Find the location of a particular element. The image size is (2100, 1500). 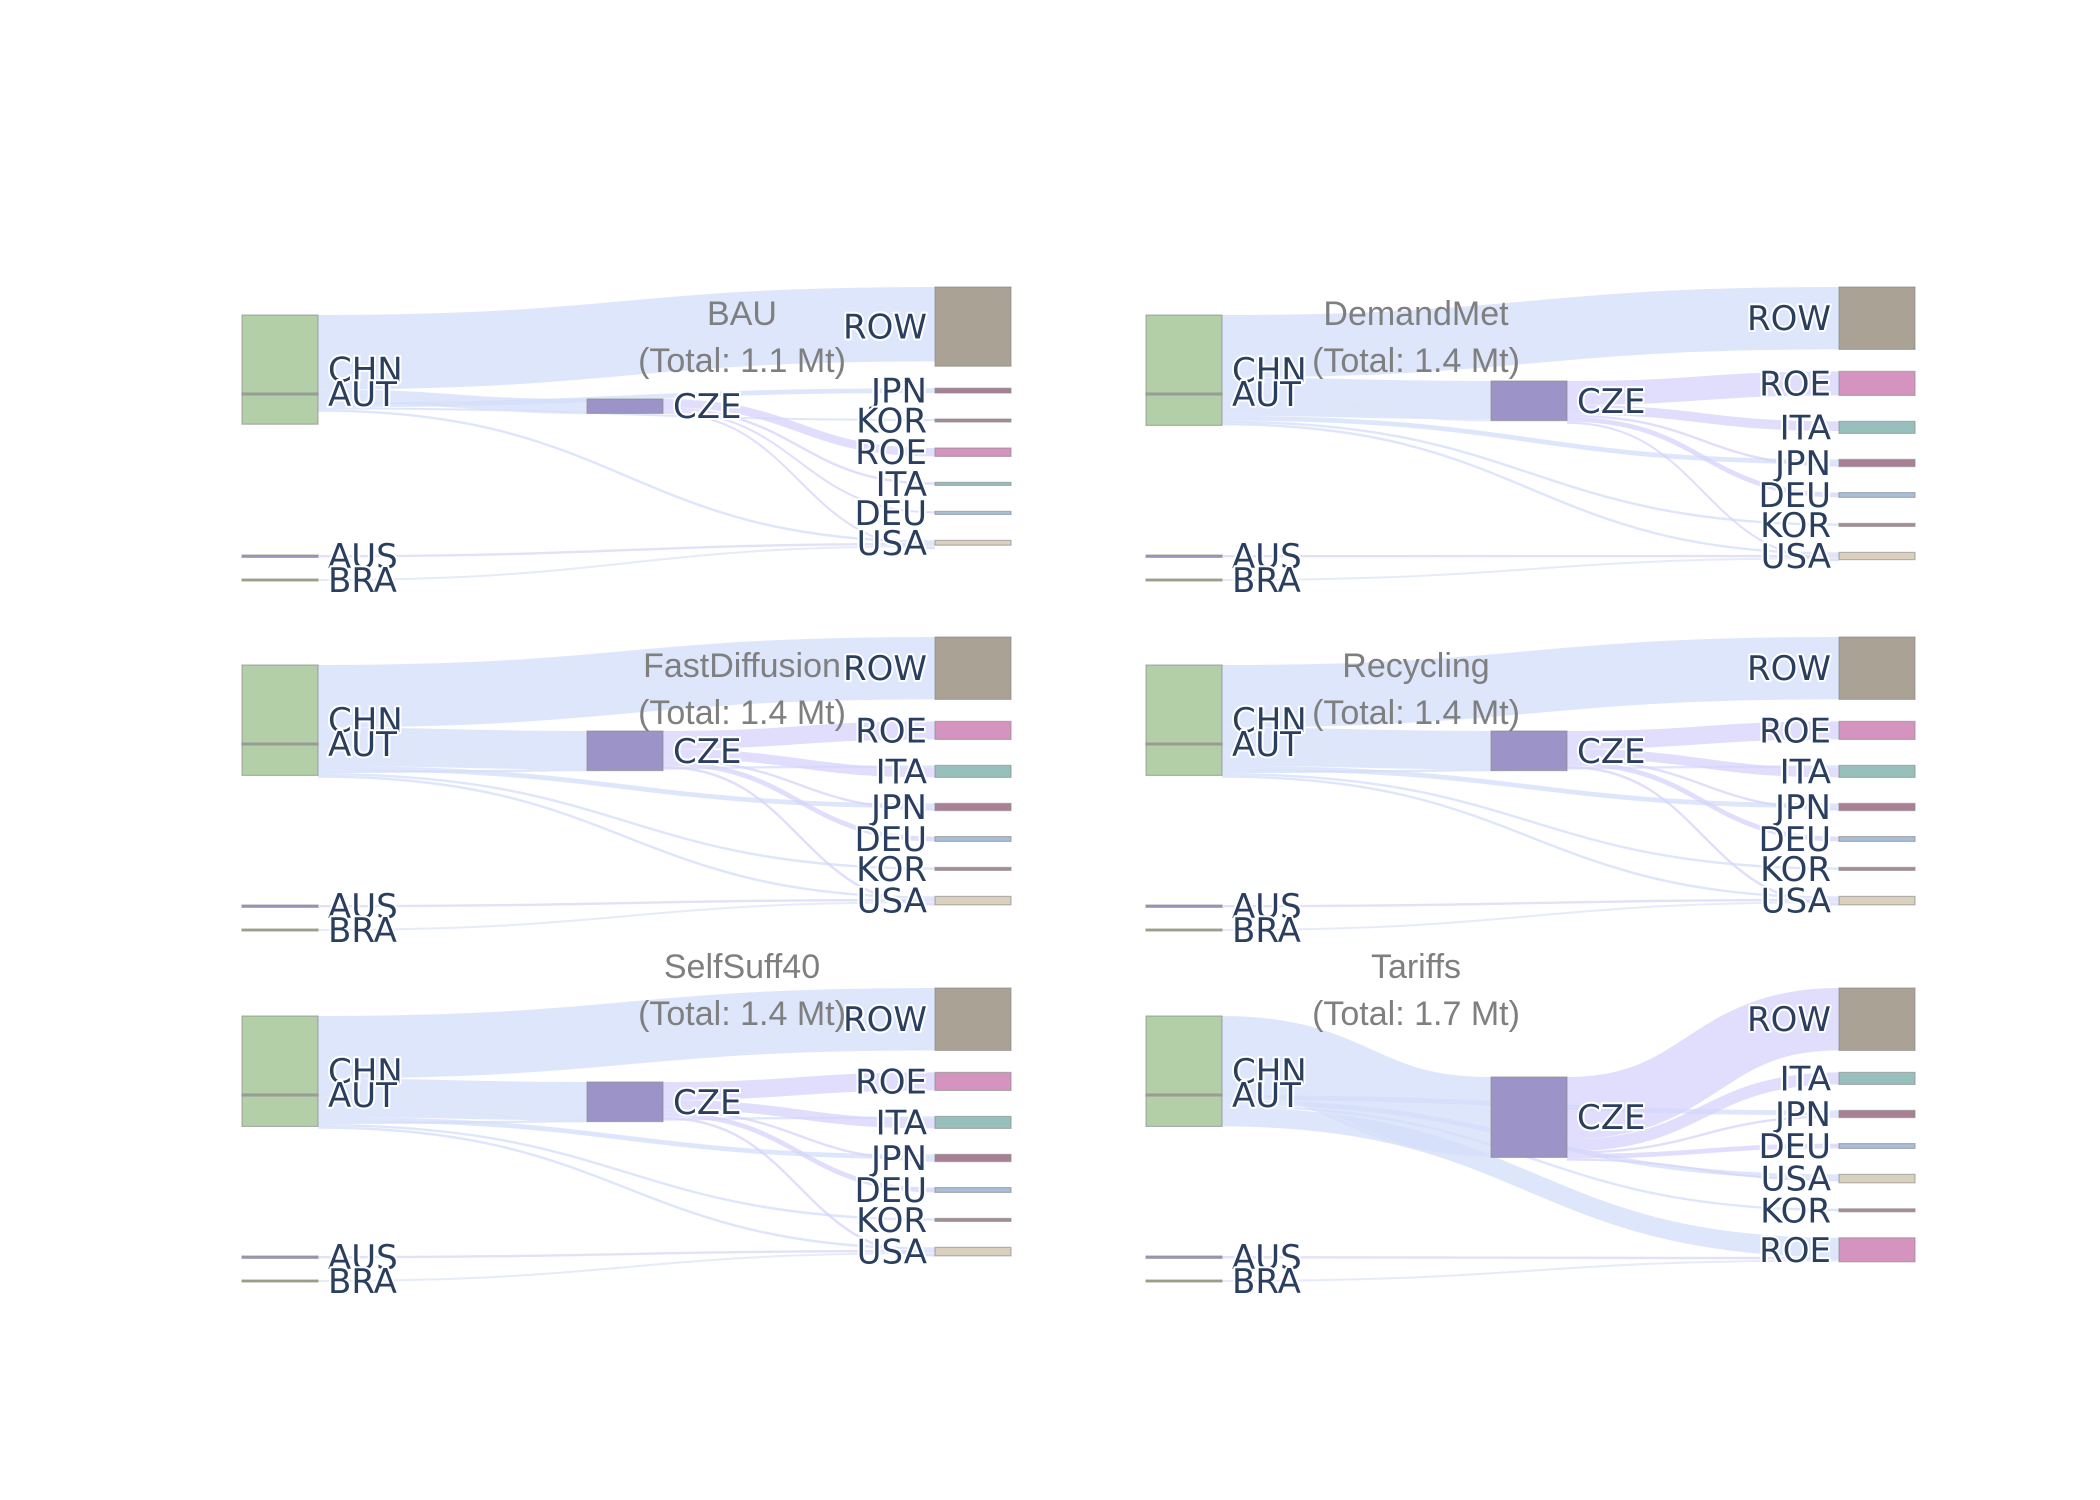

links-fastdiffusion is located at coordinates (626, 784).